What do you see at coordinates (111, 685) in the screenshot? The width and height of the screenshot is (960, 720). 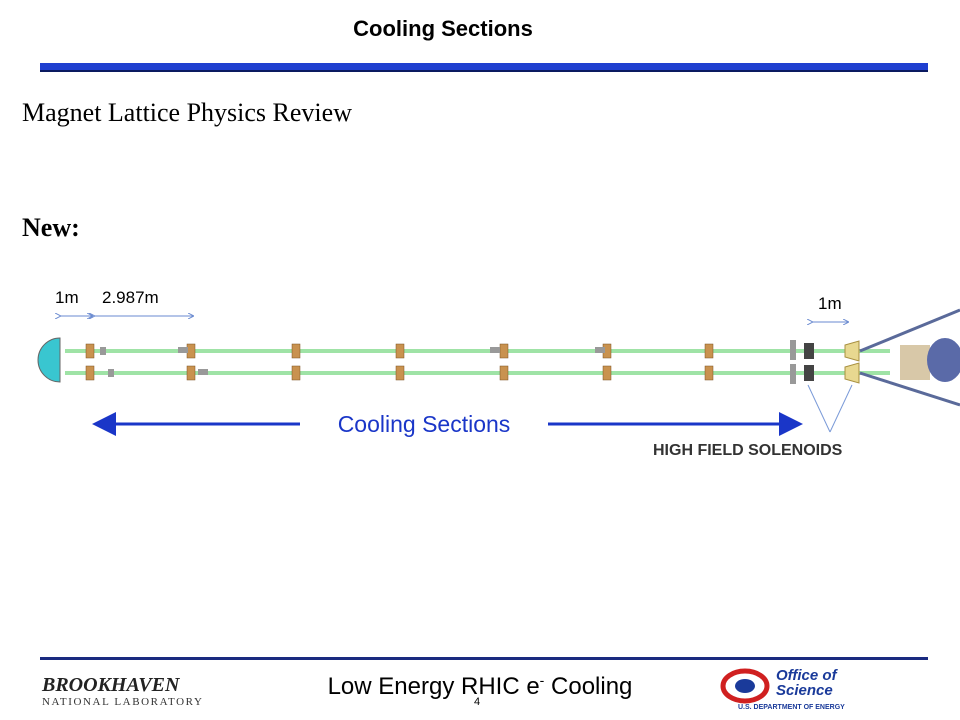 I see `logo-left: BROOKHAVEN` at bounding box center [111, 685].